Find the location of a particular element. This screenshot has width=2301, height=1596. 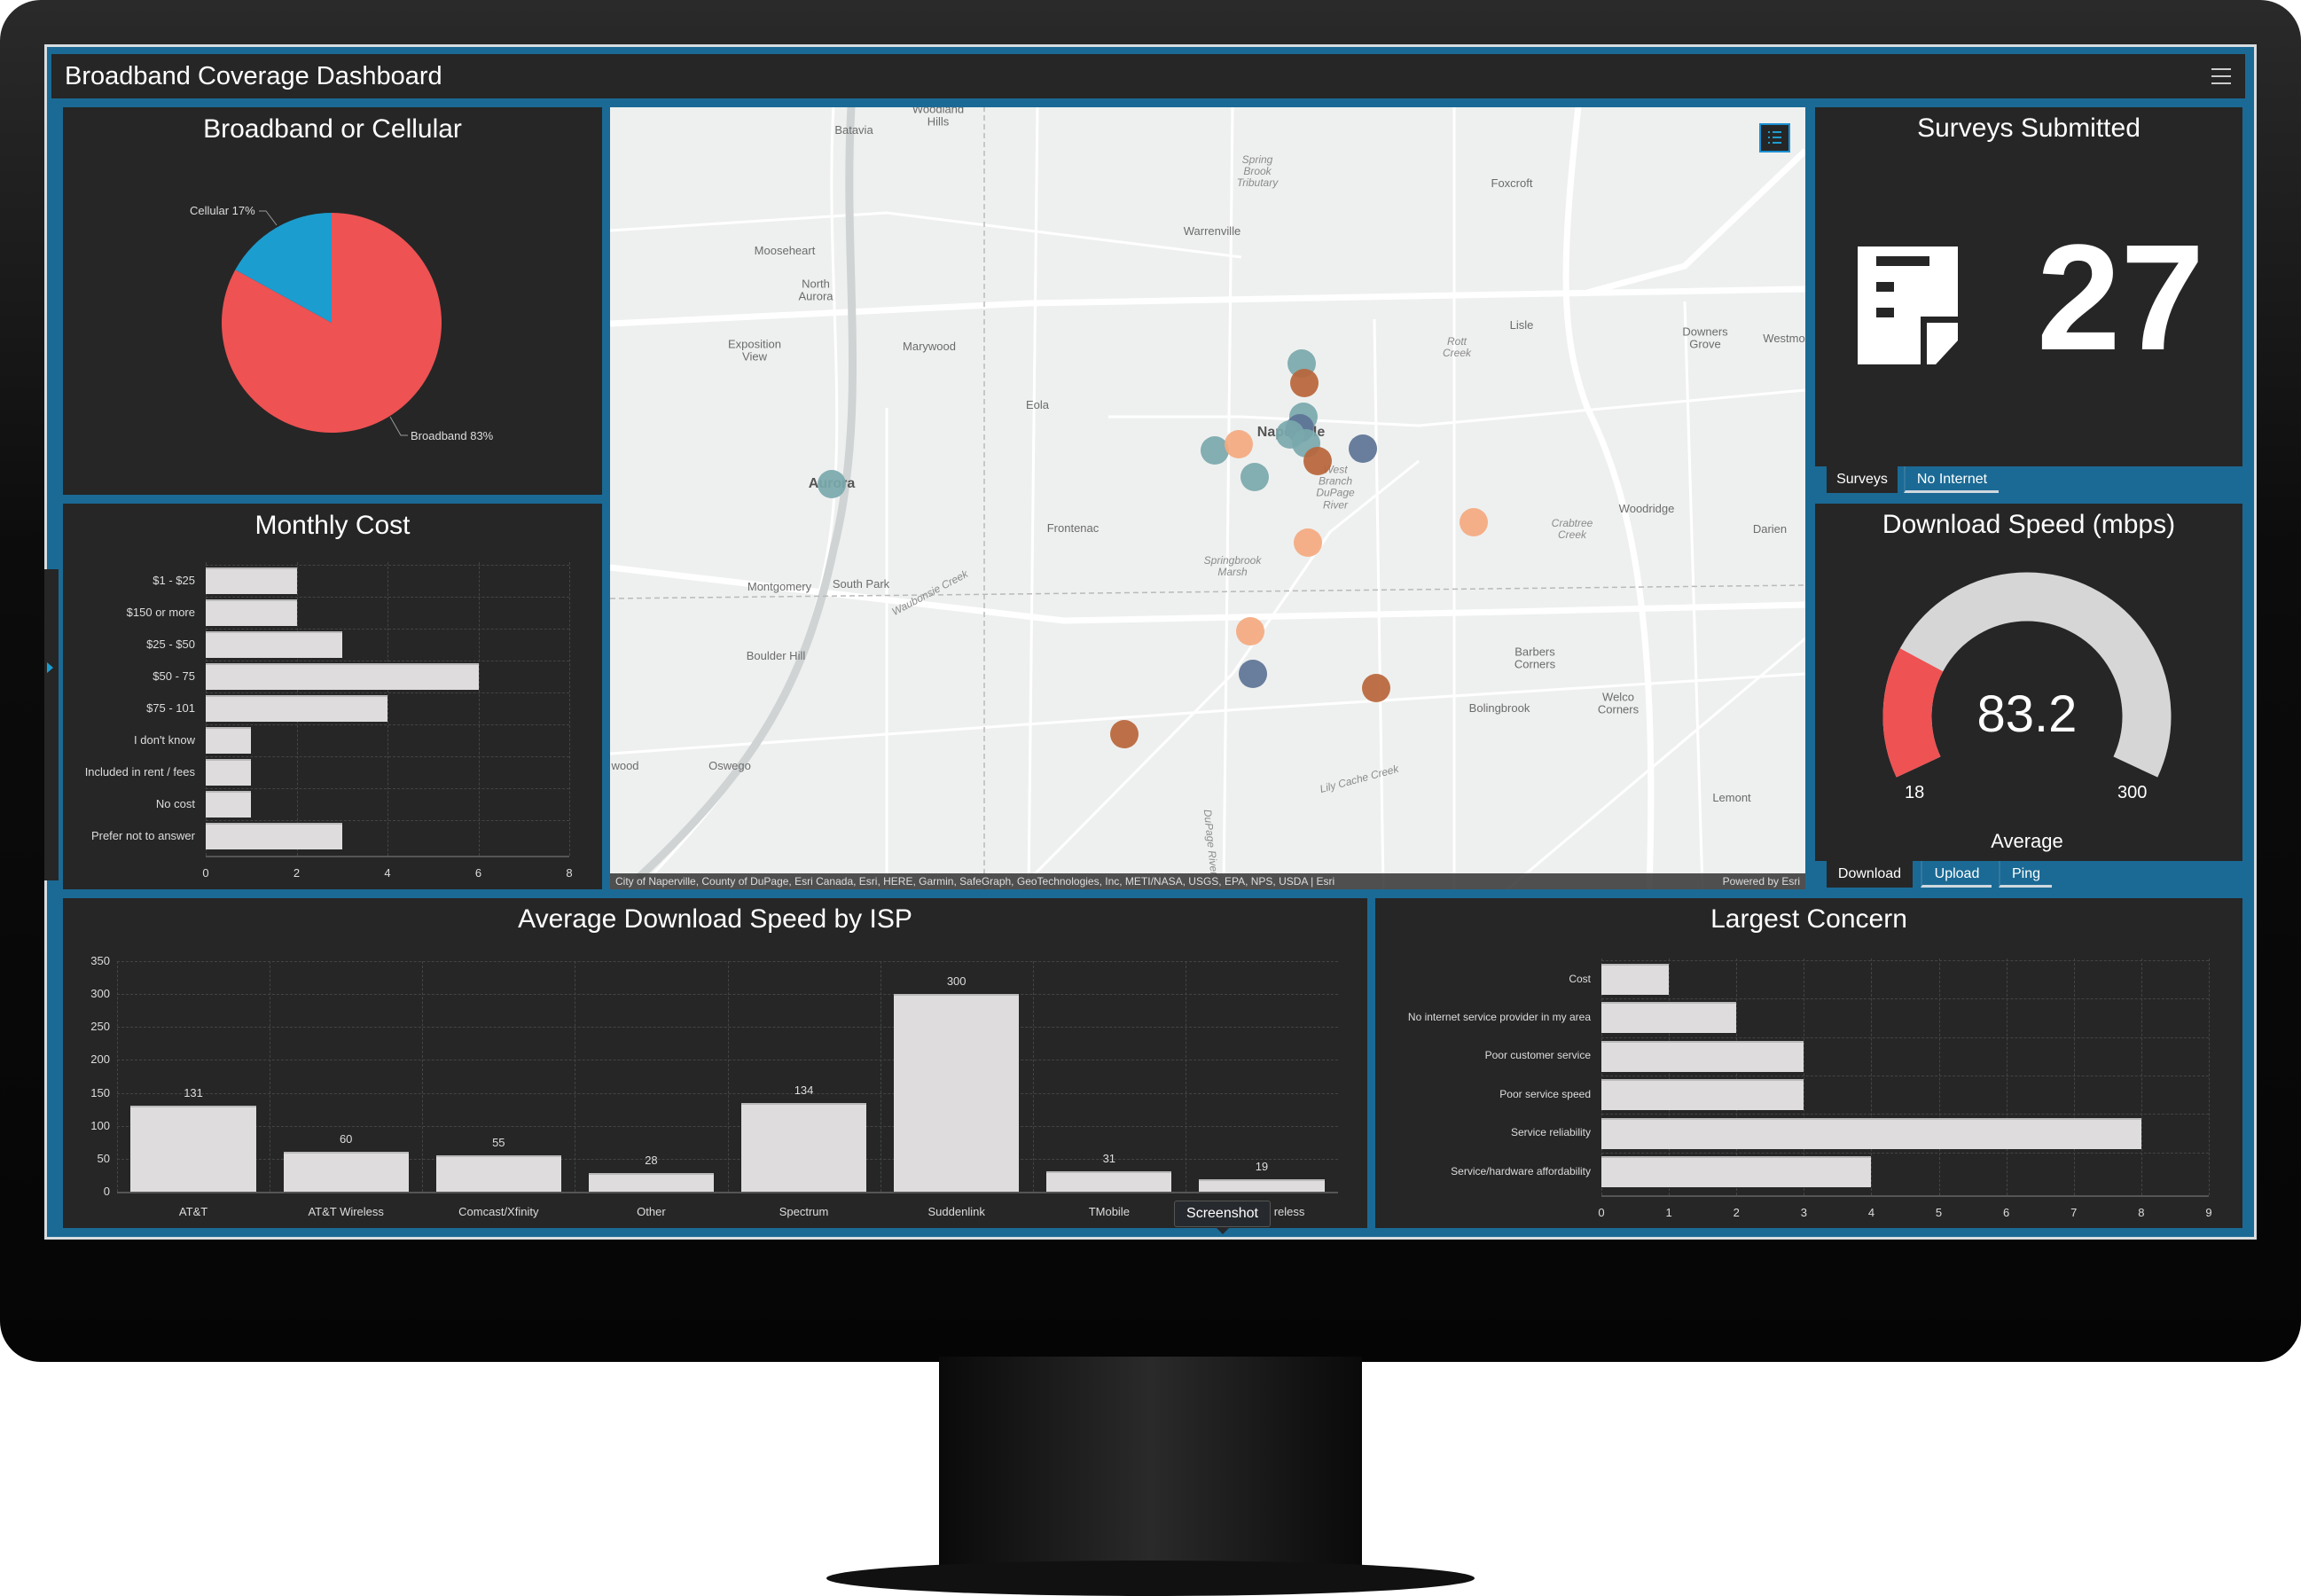

hamburger-menu-icon is located at coordinates (2221, 76).